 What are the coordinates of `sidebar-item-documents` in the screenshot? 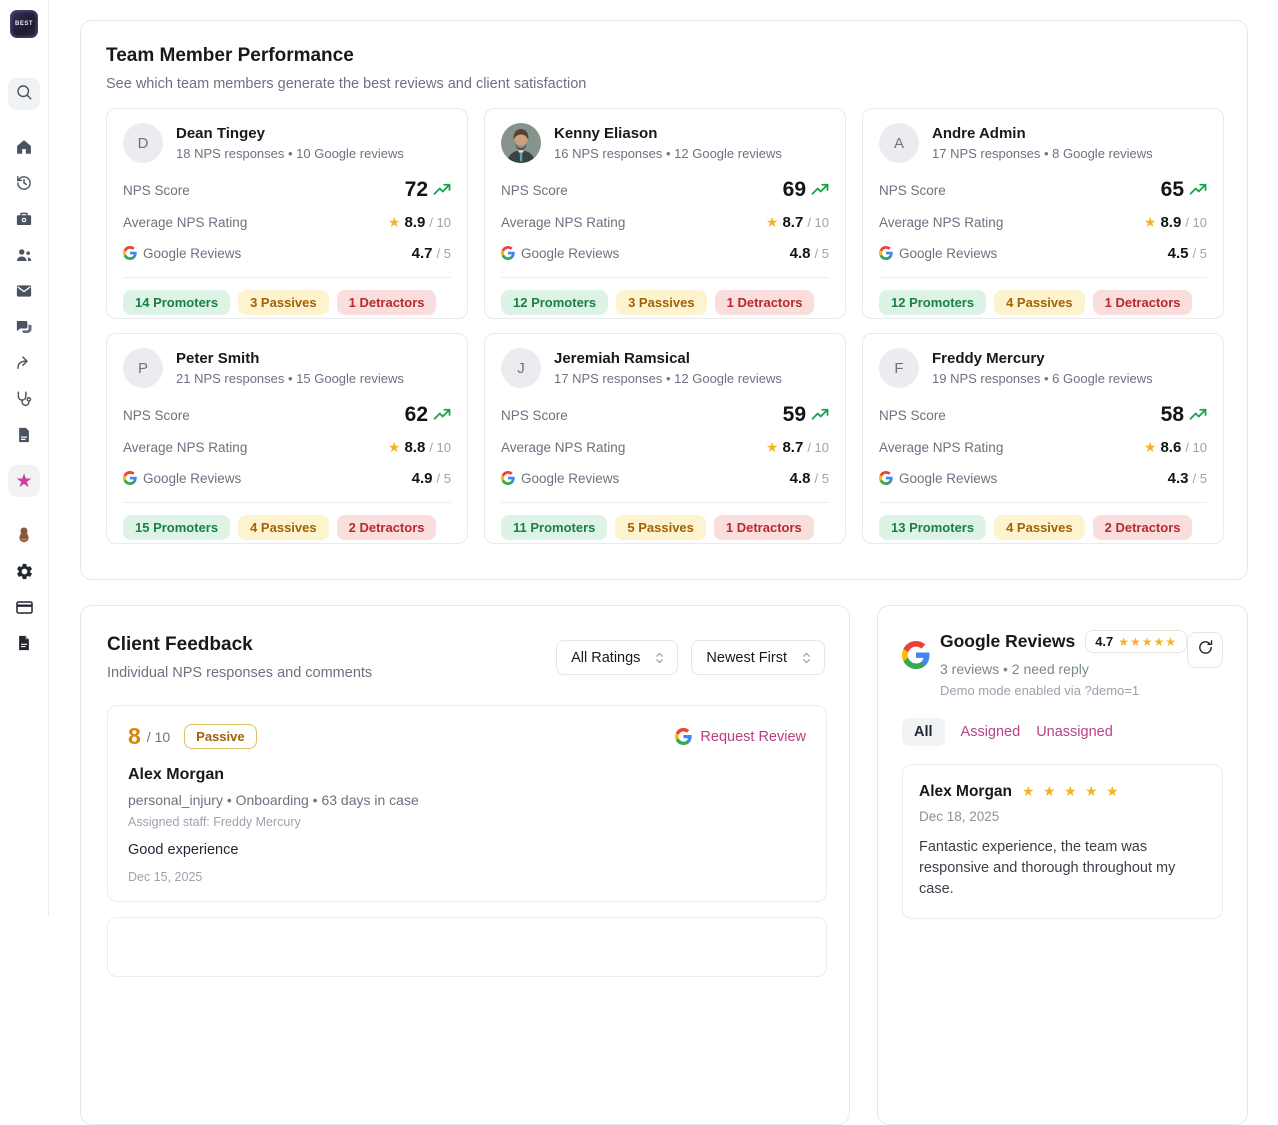 It's located at (24, 435).